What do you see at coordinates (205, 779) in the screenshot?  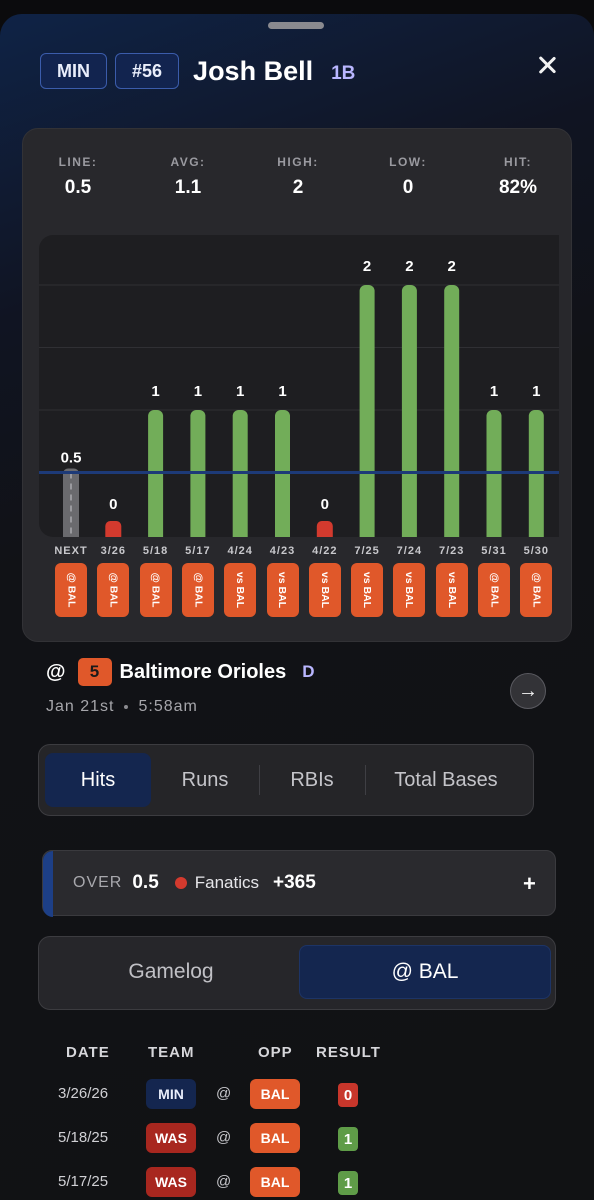 I see `tab-runs: Runs` at bounding box center [205, 779].